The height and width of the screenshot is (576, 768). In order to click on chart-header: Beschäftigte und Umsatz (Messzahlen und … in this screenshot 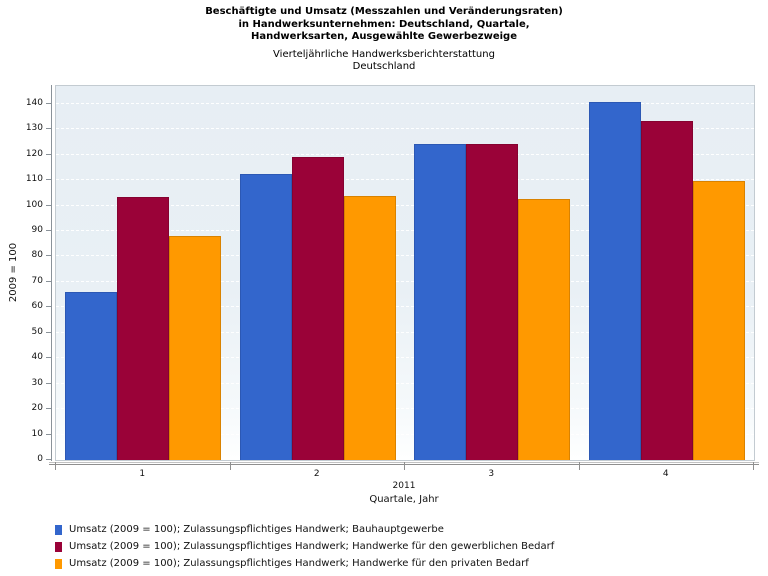, I will do `click(384, 40)`.